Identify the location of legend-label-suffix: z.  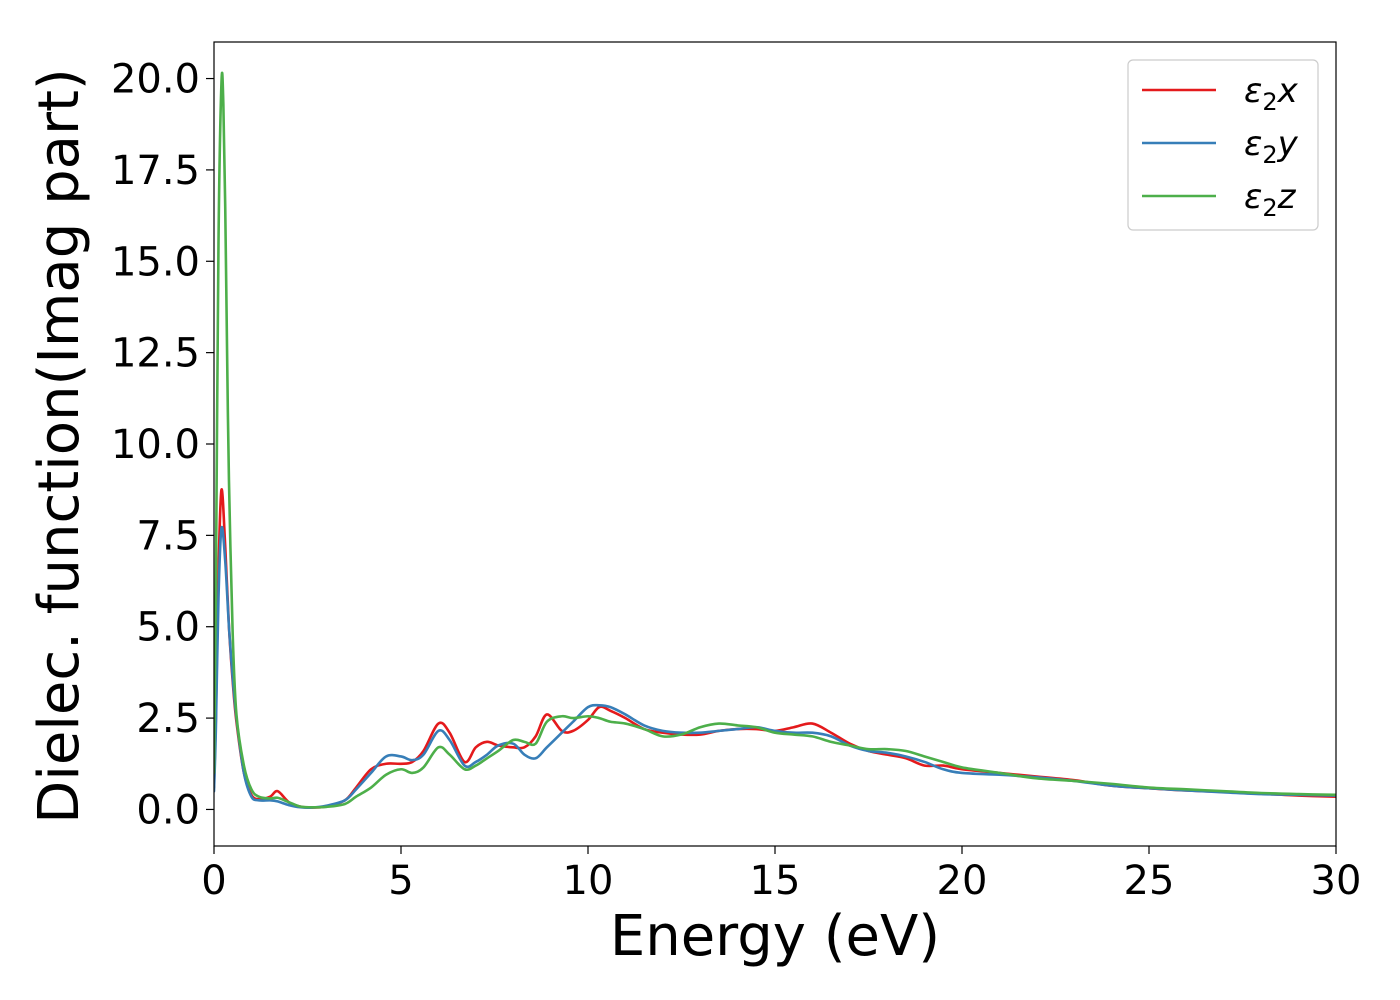
(1287, 197).